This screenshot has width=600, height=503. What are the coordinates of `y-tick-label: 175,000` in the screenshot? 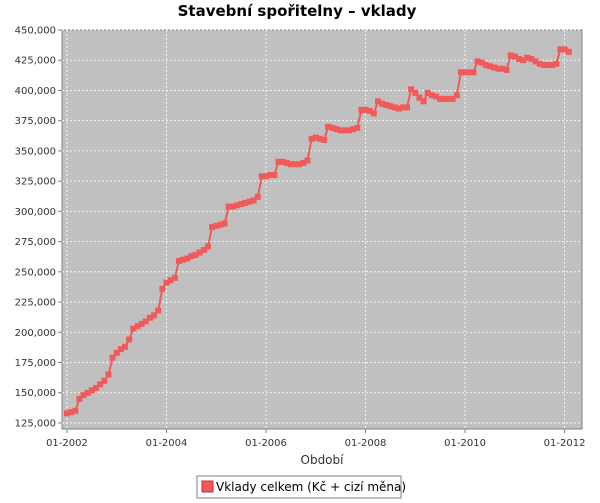 It's located at (35, 363).